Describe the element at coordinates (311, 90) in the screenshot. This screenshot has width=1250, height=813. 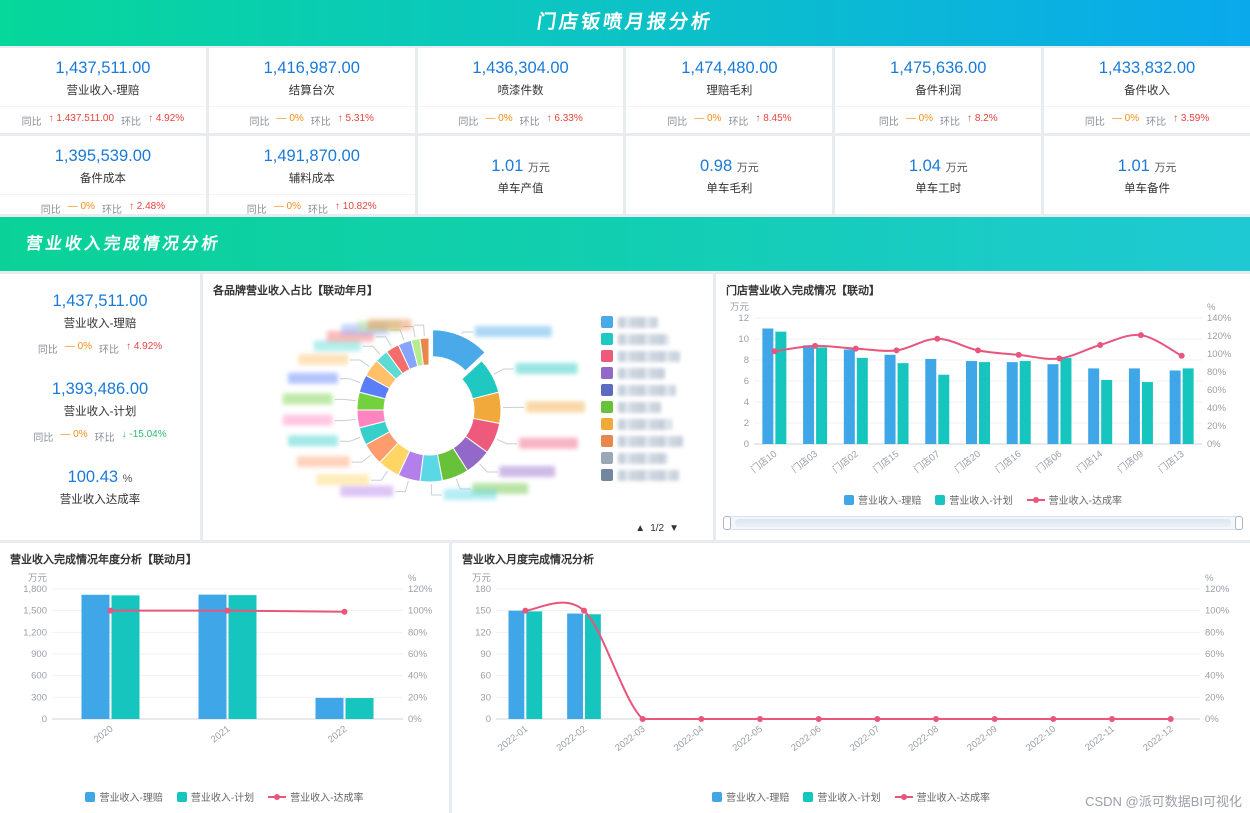
I see `kpi-card: 1,416,987.00 结算台次 同比 — 0% 环比 ↑ 5.31%` at that location.